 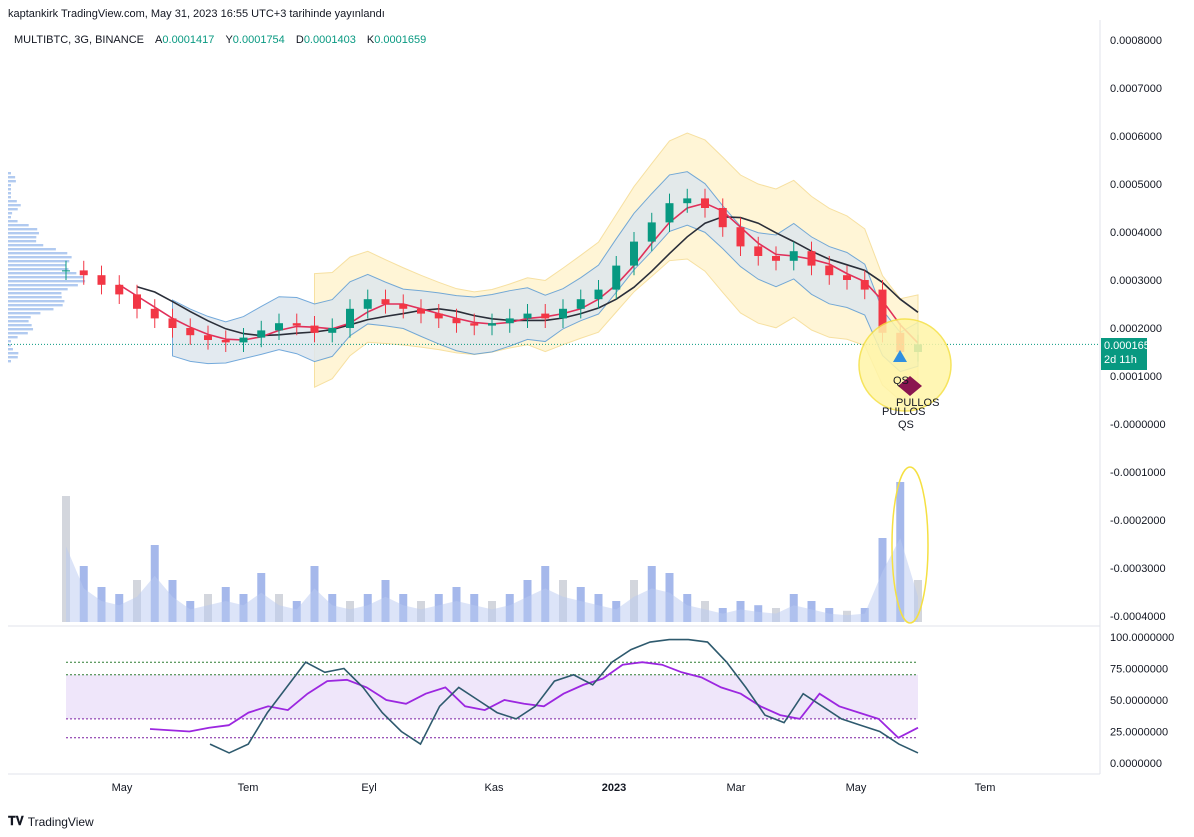 What do you see at coordinates (1136, 89) in the screenshot?
I see `price-axis-tick: 0.0007000` at bounding box center [1136, 89].